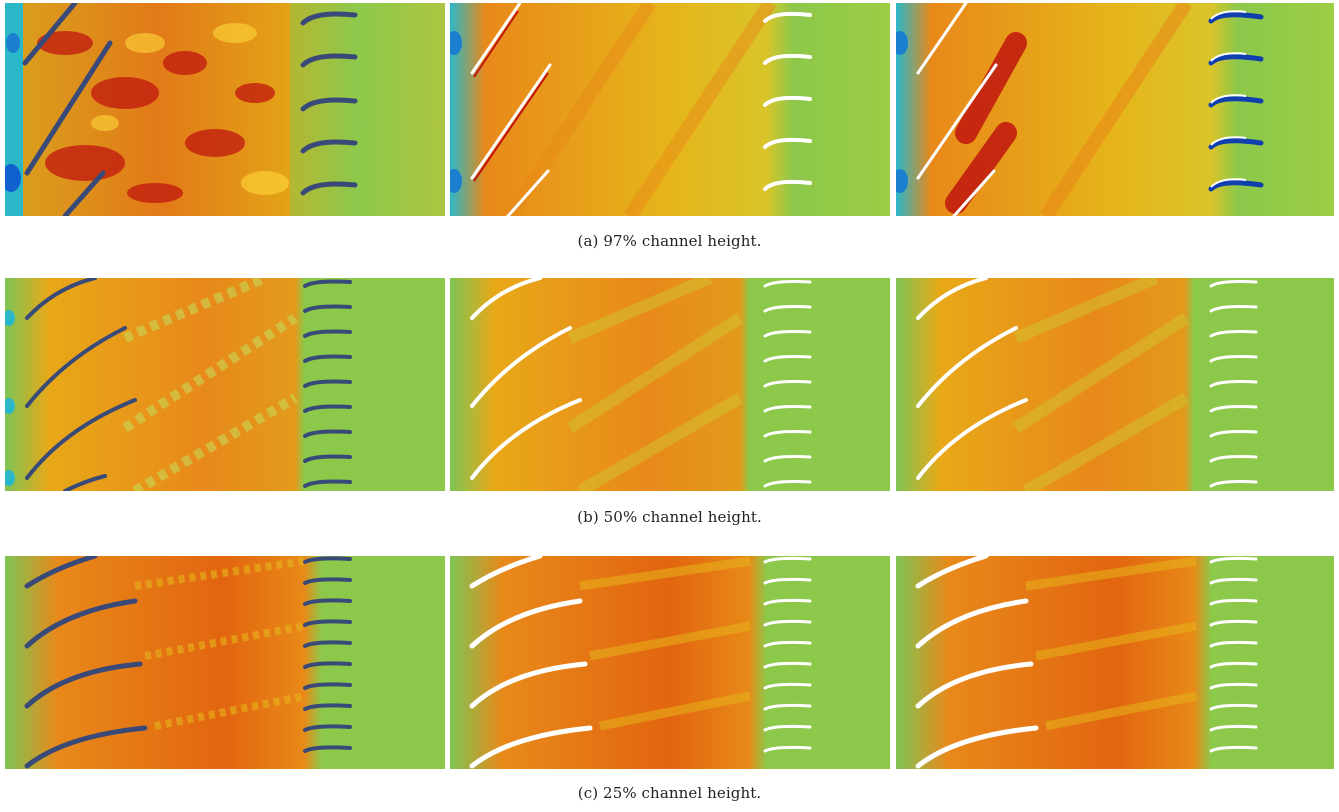 This screenshot has height=812, width=1339. What do you see at coordinates (682, 793) in the screenshot?
I see `caption-c-text: 25% channel height.` at bounding box center [682, 793].